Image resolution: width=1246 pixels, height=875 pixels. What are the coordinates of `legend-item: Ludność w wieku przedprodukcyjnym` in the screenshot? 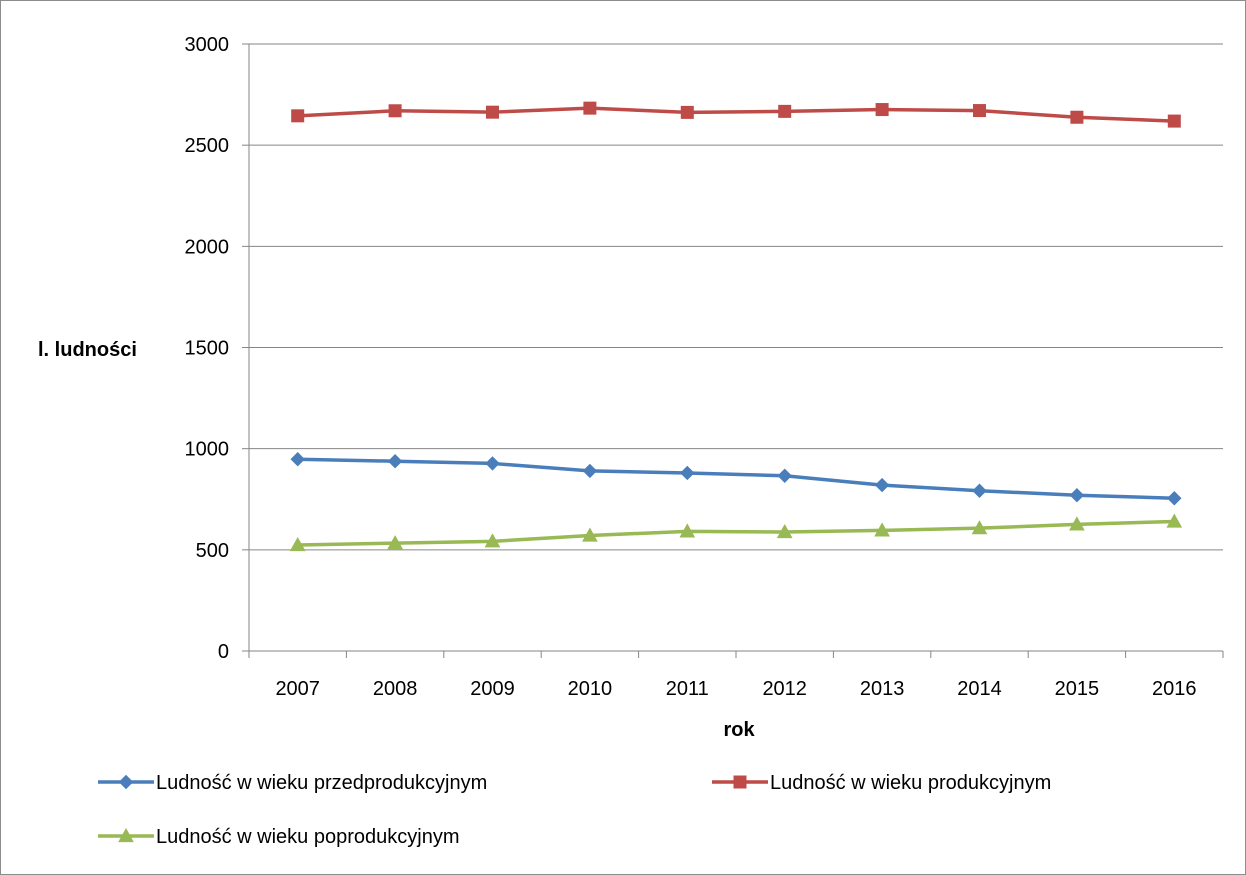 It's located at (292, 783).